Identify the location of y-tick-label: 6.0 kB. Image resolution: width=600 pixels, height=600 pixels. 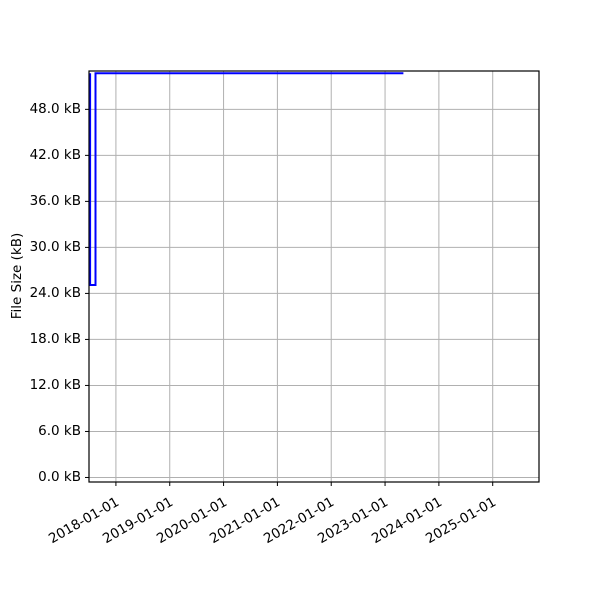
(59, 431).